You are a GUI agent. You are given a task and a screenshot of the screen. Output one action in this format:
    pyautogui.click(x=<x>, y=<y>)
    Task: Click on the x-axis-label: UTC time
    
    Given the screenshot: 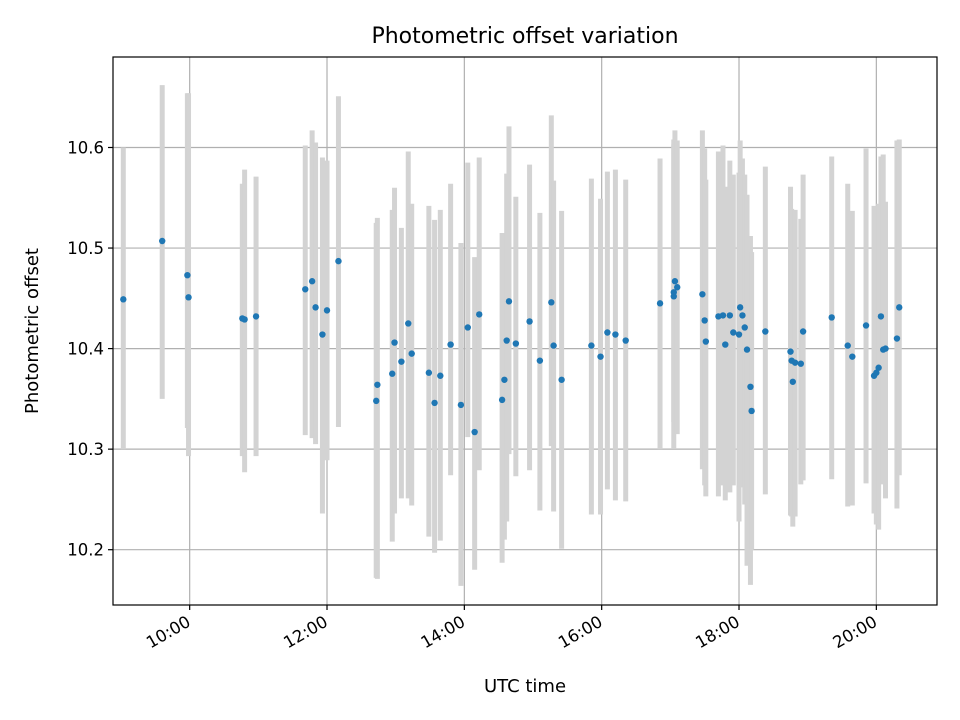 What is the action you would take?
    pyautogui.click(x=525, y=686)
    